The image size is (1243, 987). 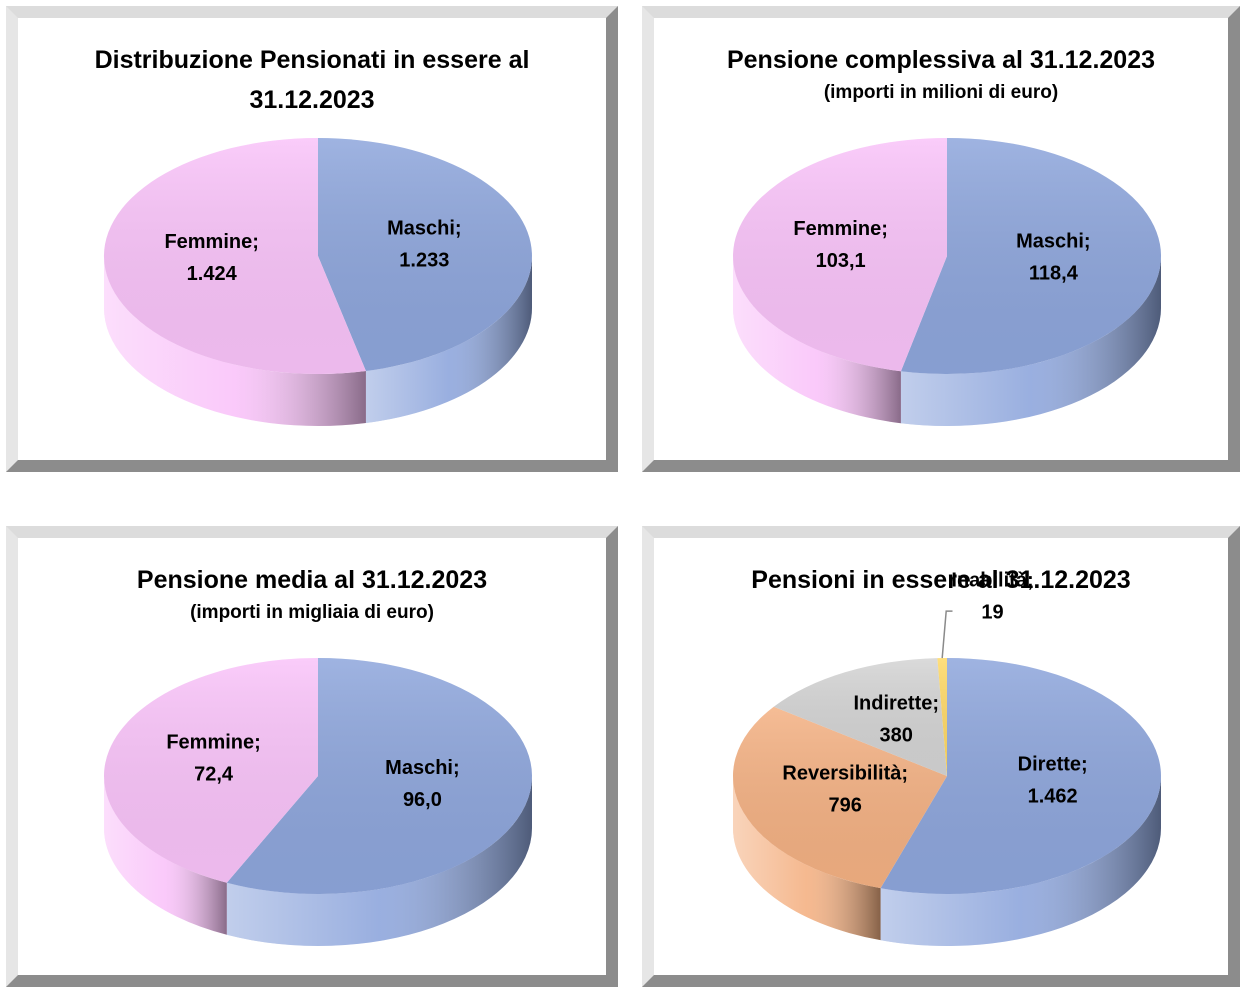 What do you see at coordinates (1053, 765) in the screenshot?
I see `data-label-name: Dirette;` at bounding box center [1053, 765].